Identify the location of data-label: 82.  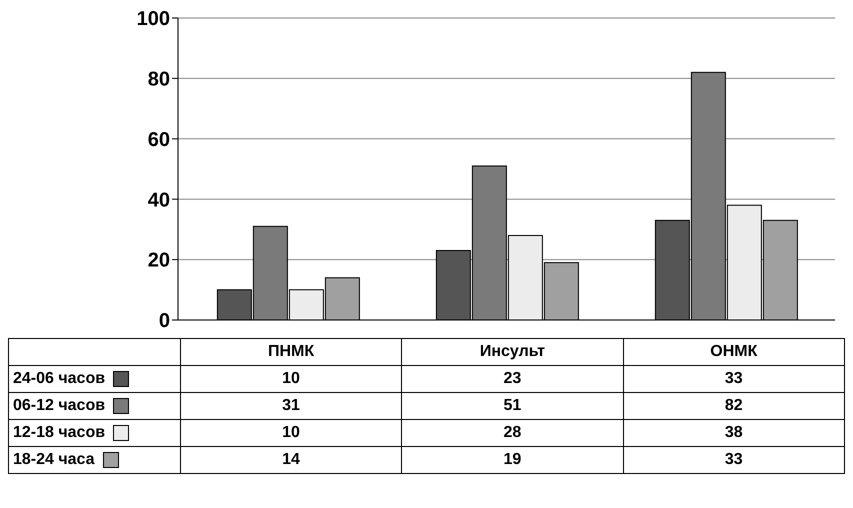
(733, 406).